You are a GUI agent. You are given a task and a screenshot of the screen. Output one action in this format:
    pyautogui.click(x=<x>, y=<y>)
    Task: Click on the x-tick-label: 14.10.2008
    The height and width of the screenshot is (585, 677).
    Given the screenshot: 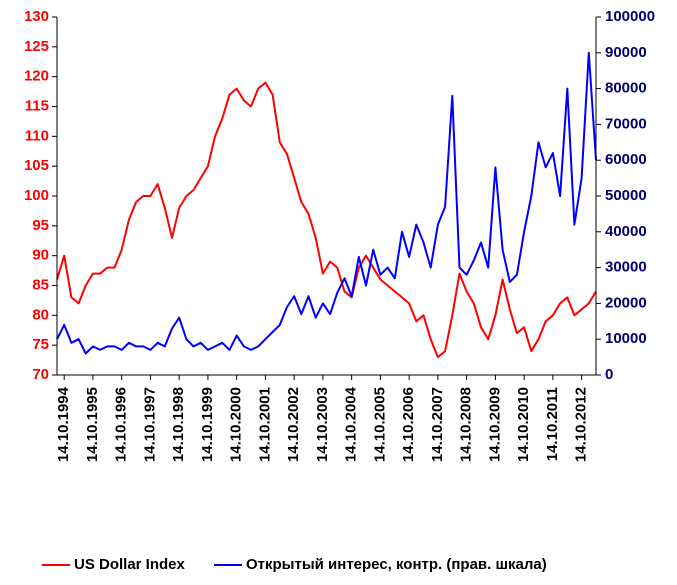 What is the action you would take?
    pyautogui.click(x=466, y=424)
    